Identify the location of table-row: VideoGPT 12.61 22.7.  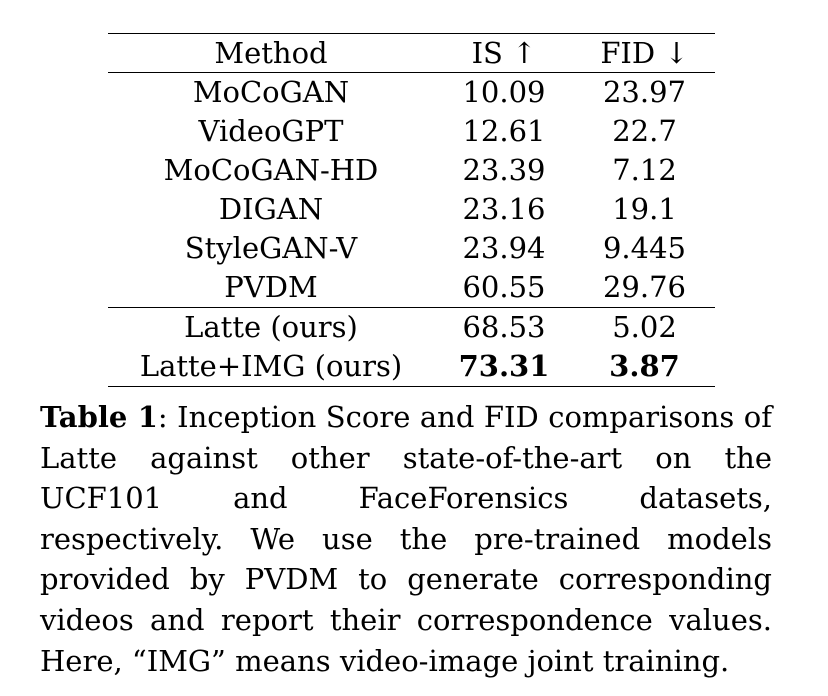
(411, 131).